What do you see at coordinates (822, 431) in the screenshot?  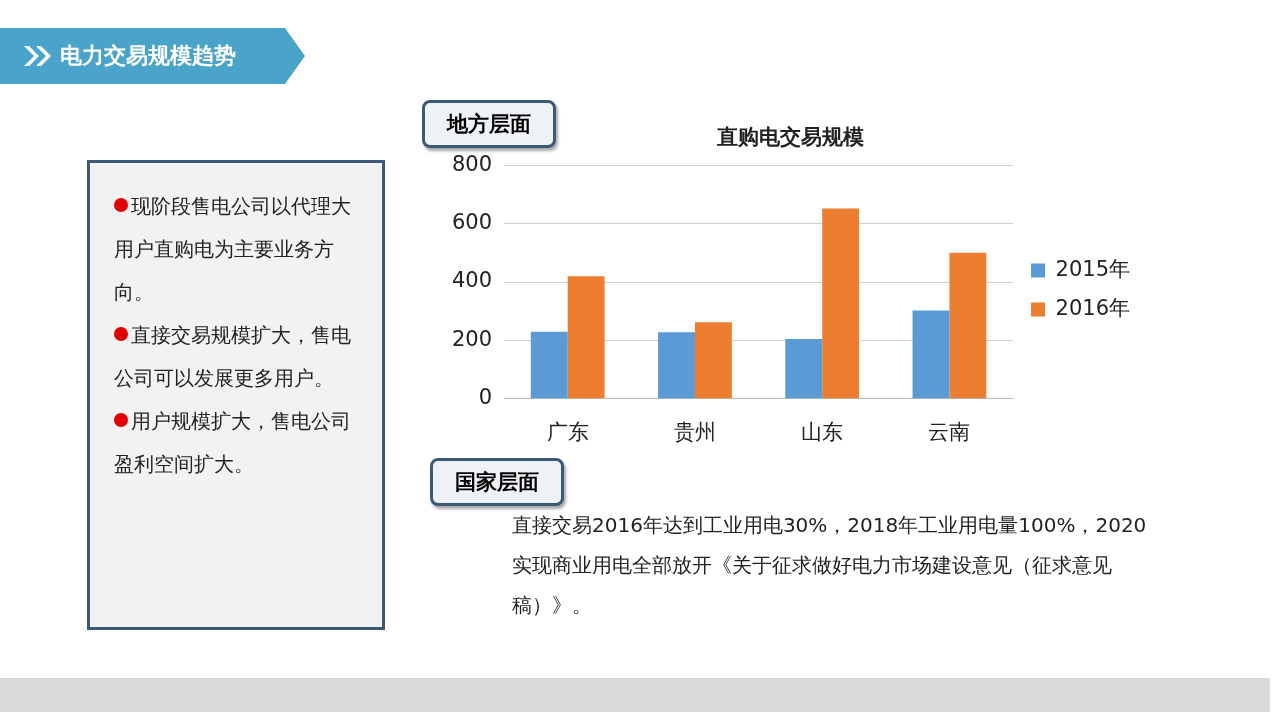 I see `x-tick-label: 山东` at bounding box center [822, 431].